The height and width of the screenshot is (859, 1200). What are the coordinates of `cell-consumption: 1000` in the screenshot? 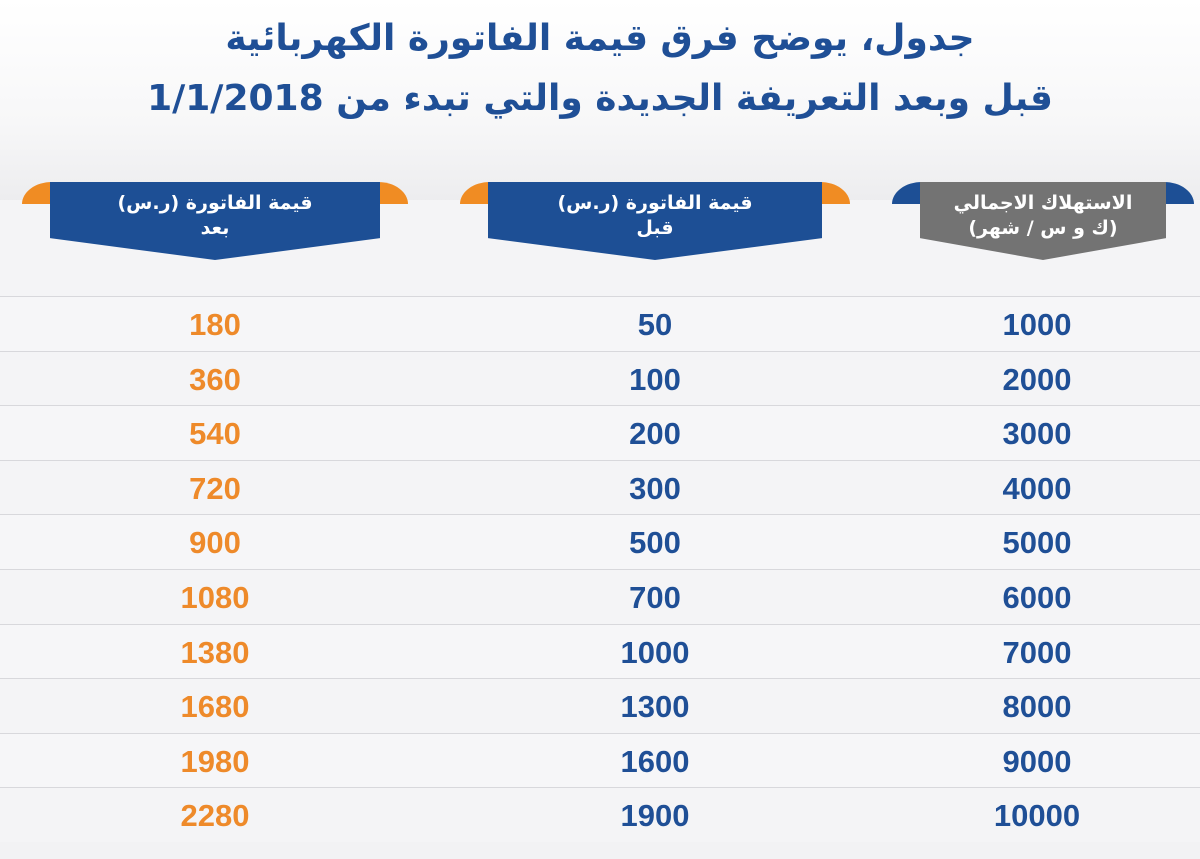 It's located at (1037, 324).